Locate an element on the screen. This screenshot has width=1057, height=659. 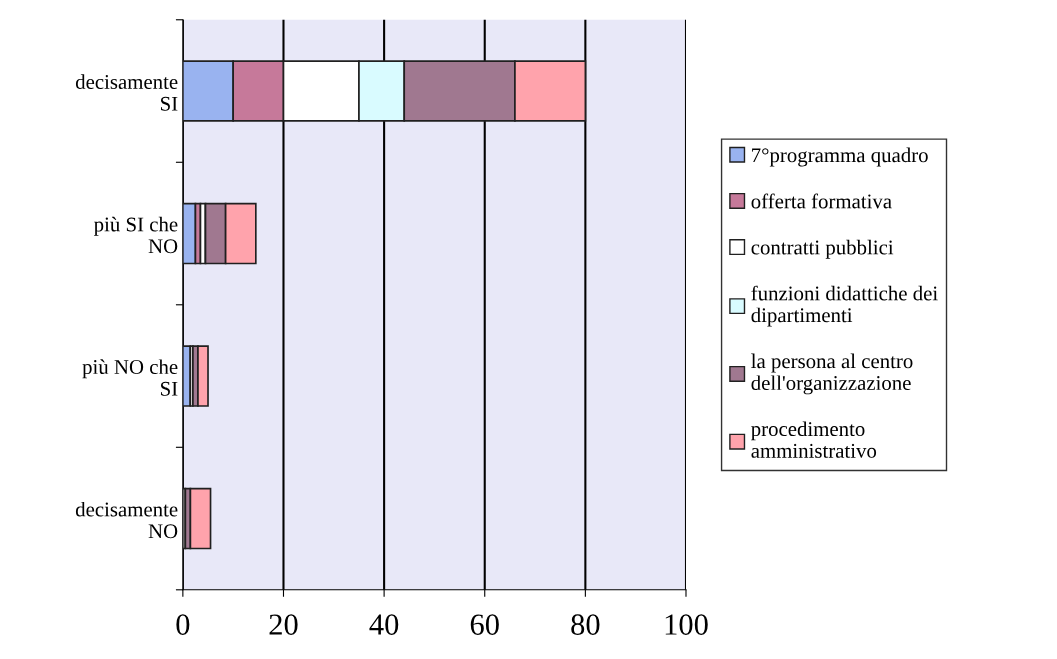
y-tick-label: più NO che SI is located at coordinates (130, 377).